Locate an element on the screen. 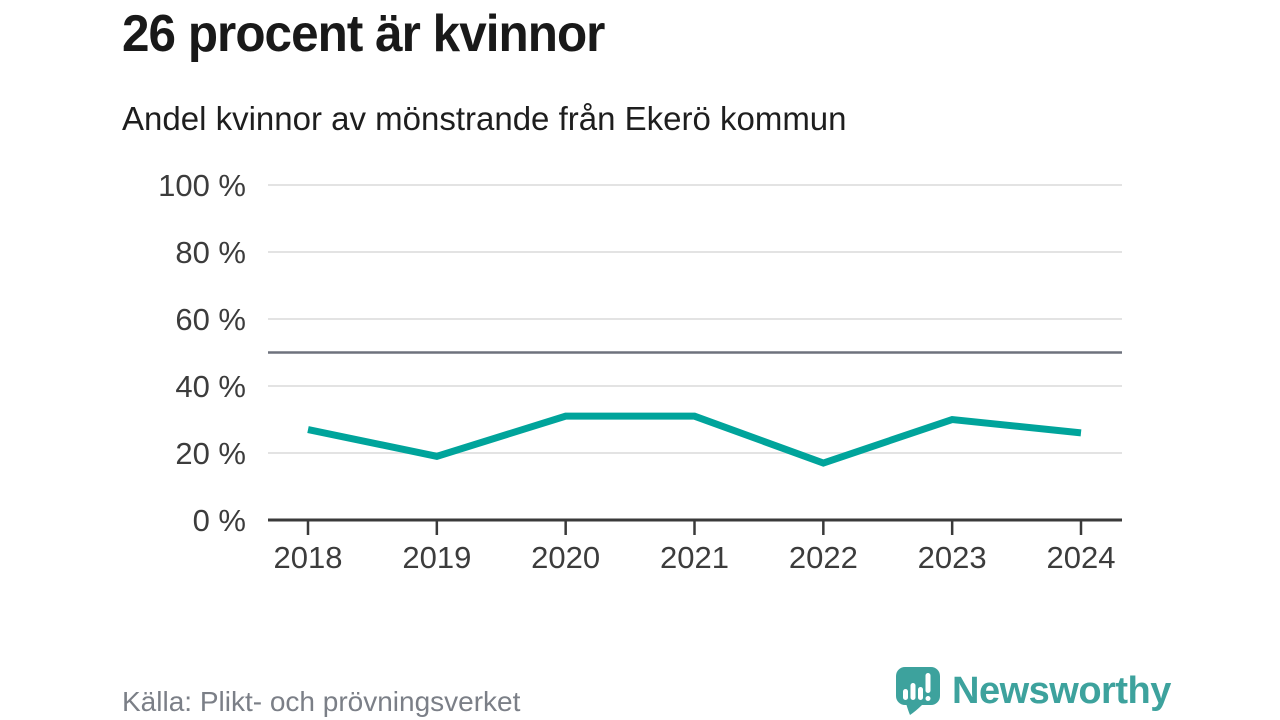 The height and width of the screenshot is (720, 1280). newsworthy-logo-text: Newsworthy is located at coordinates (1061, 690).